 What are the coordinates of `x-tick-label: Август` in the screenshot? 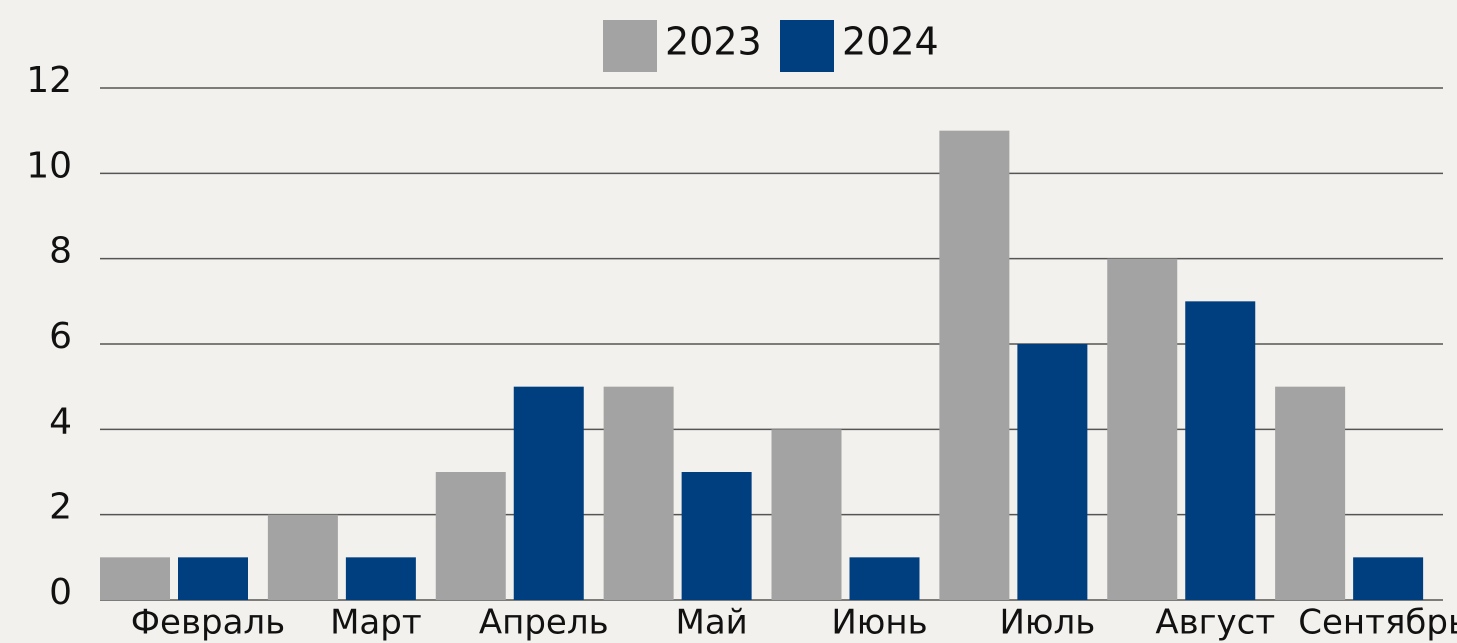 It's located at (1215, 623).